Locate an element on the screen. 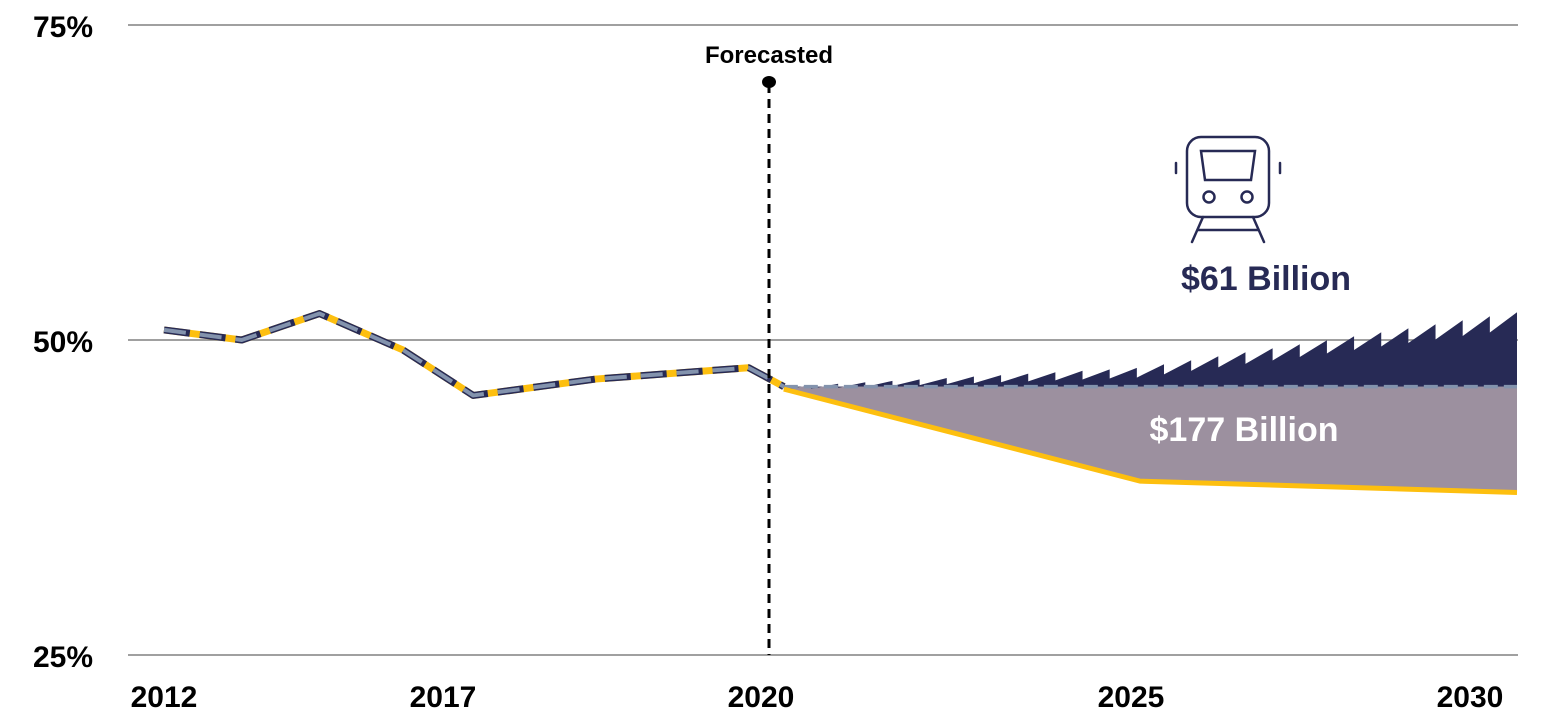 Image resolution: width=1545 pixels, height=717 pixels. y-tick-label: 50% is located at coordinates (63, 342).